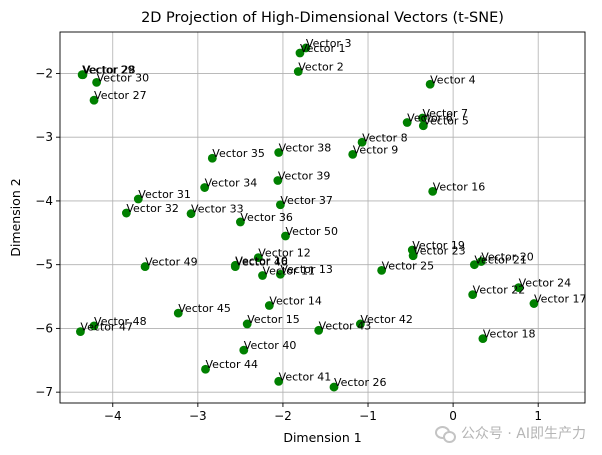 The height and width of the screenshot is (455, 602). What do you see at coordinates (321, 67) in the screenshot?
I see `point-label: Vector 2` at bounding box center [321, 67].